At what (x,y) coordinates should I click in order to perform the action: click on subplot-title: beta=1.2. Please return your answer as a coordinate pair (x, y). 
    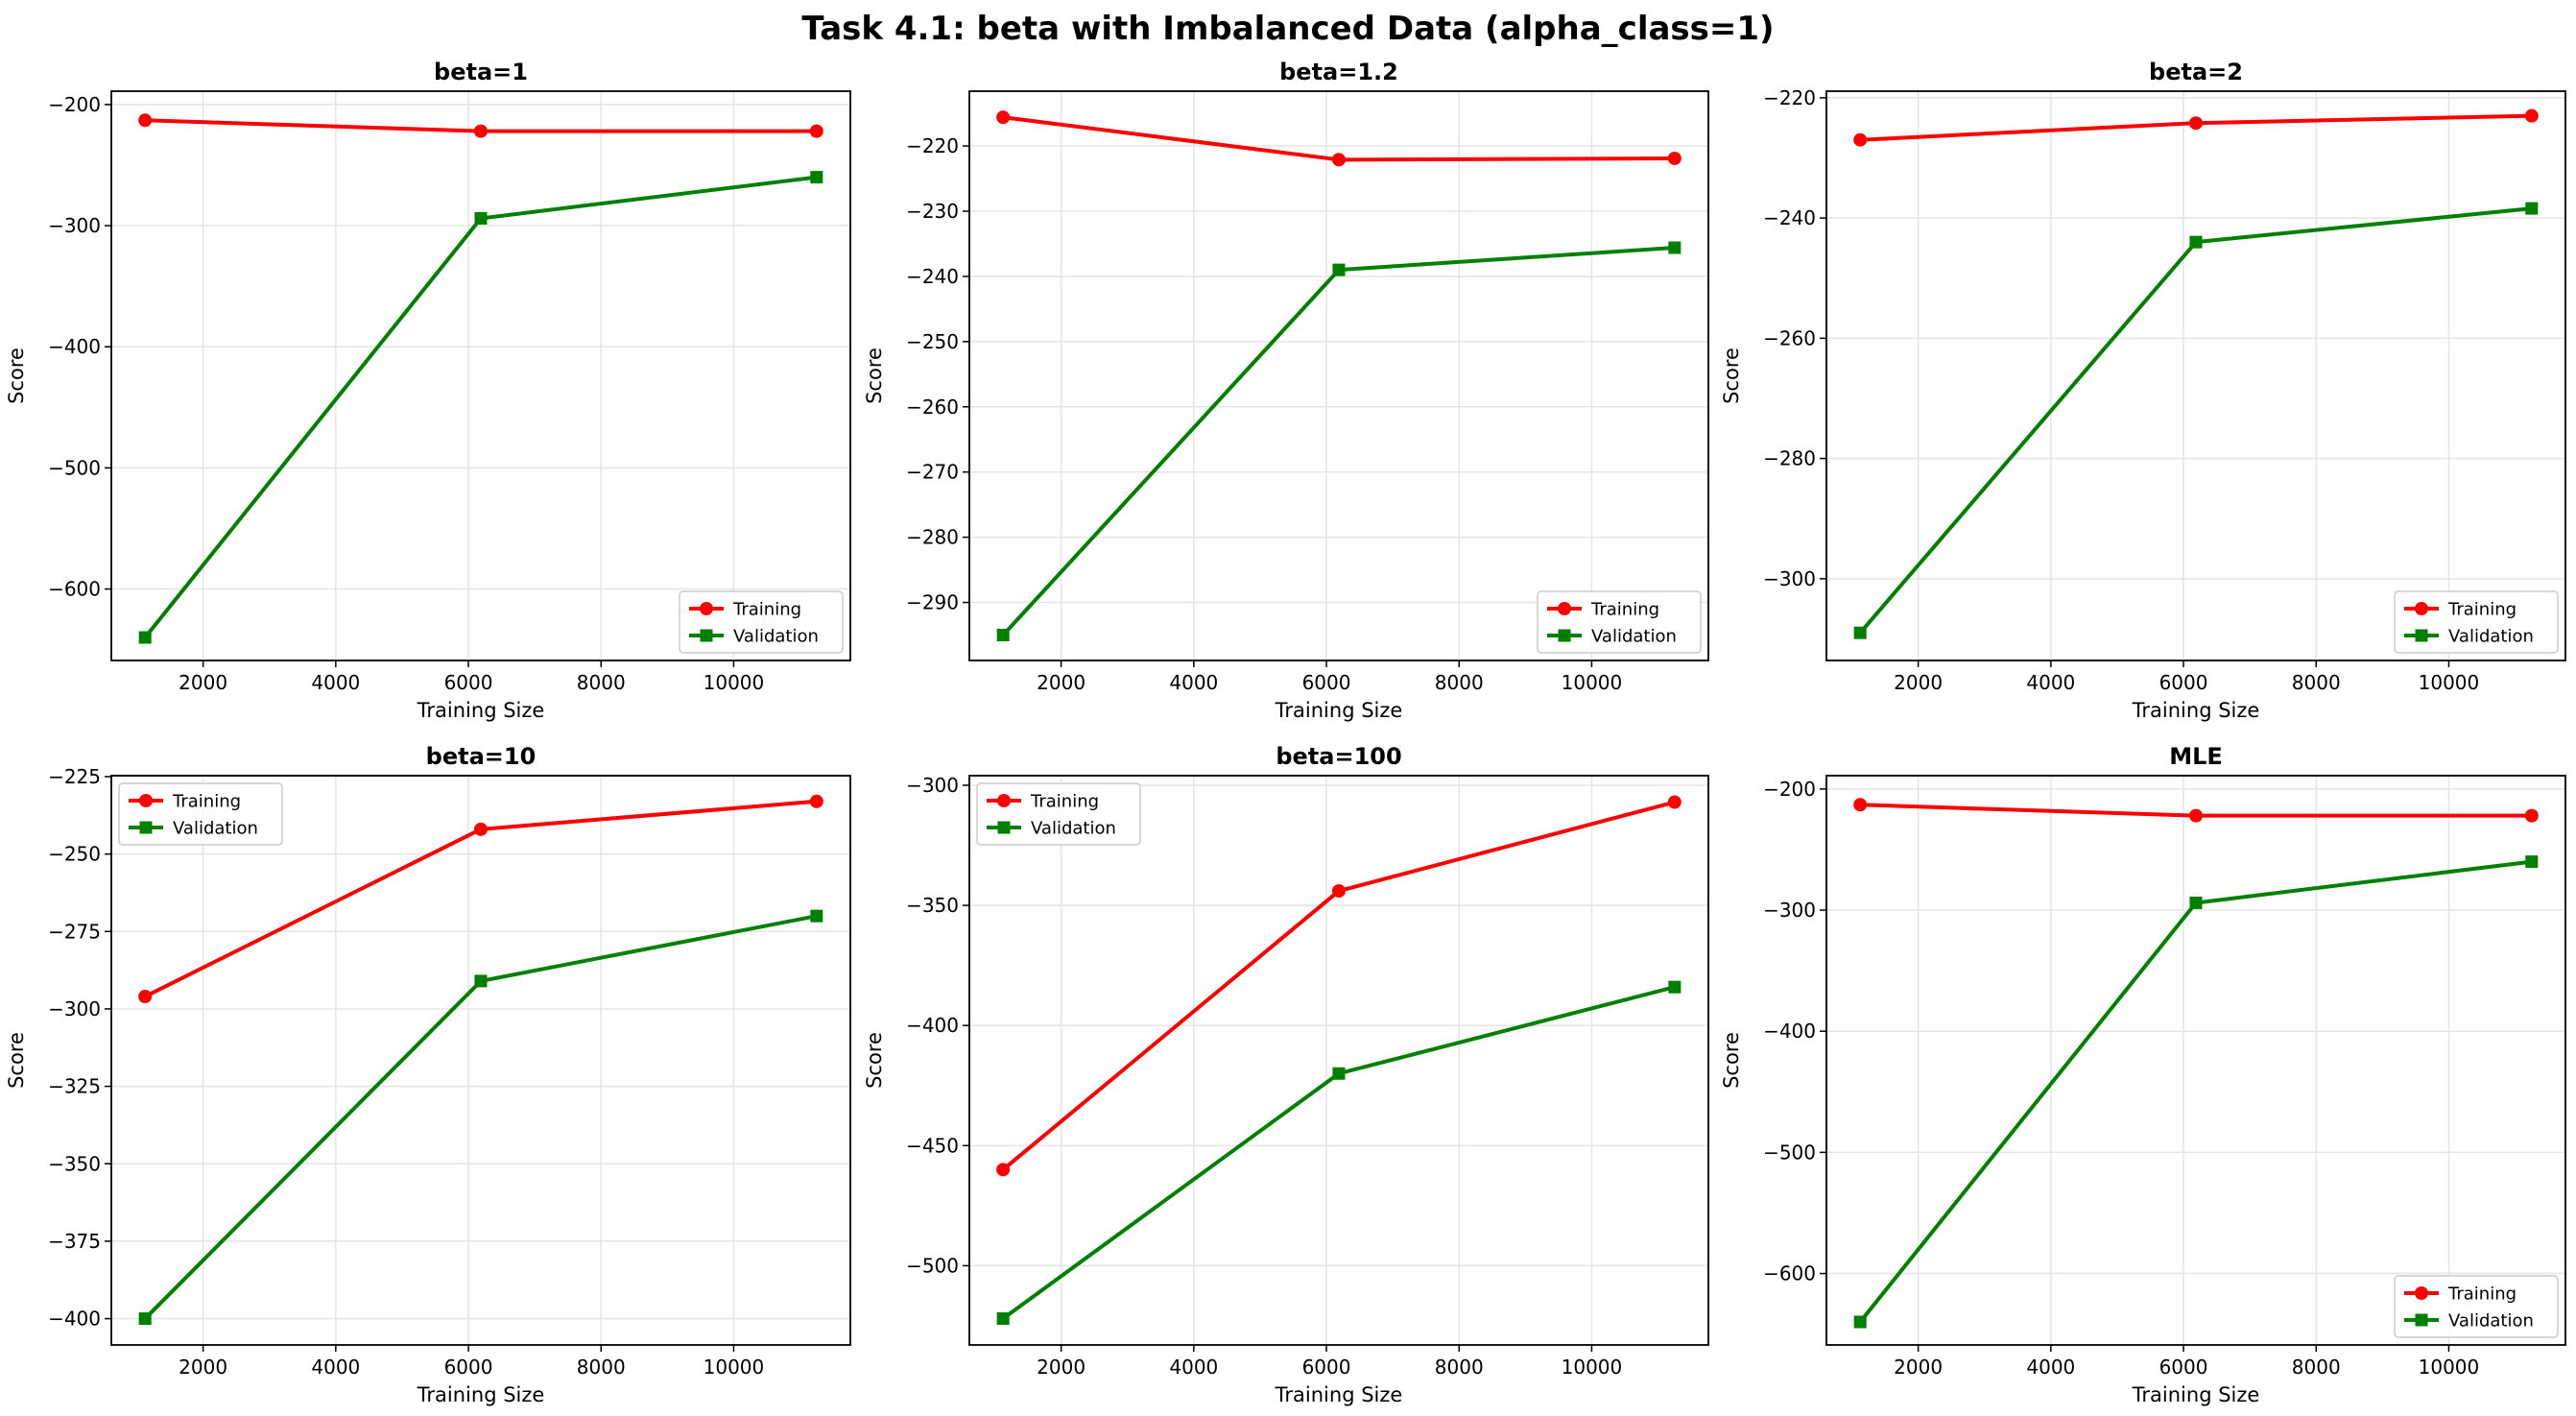
    Looking at the image, I should click on (1338, 72).